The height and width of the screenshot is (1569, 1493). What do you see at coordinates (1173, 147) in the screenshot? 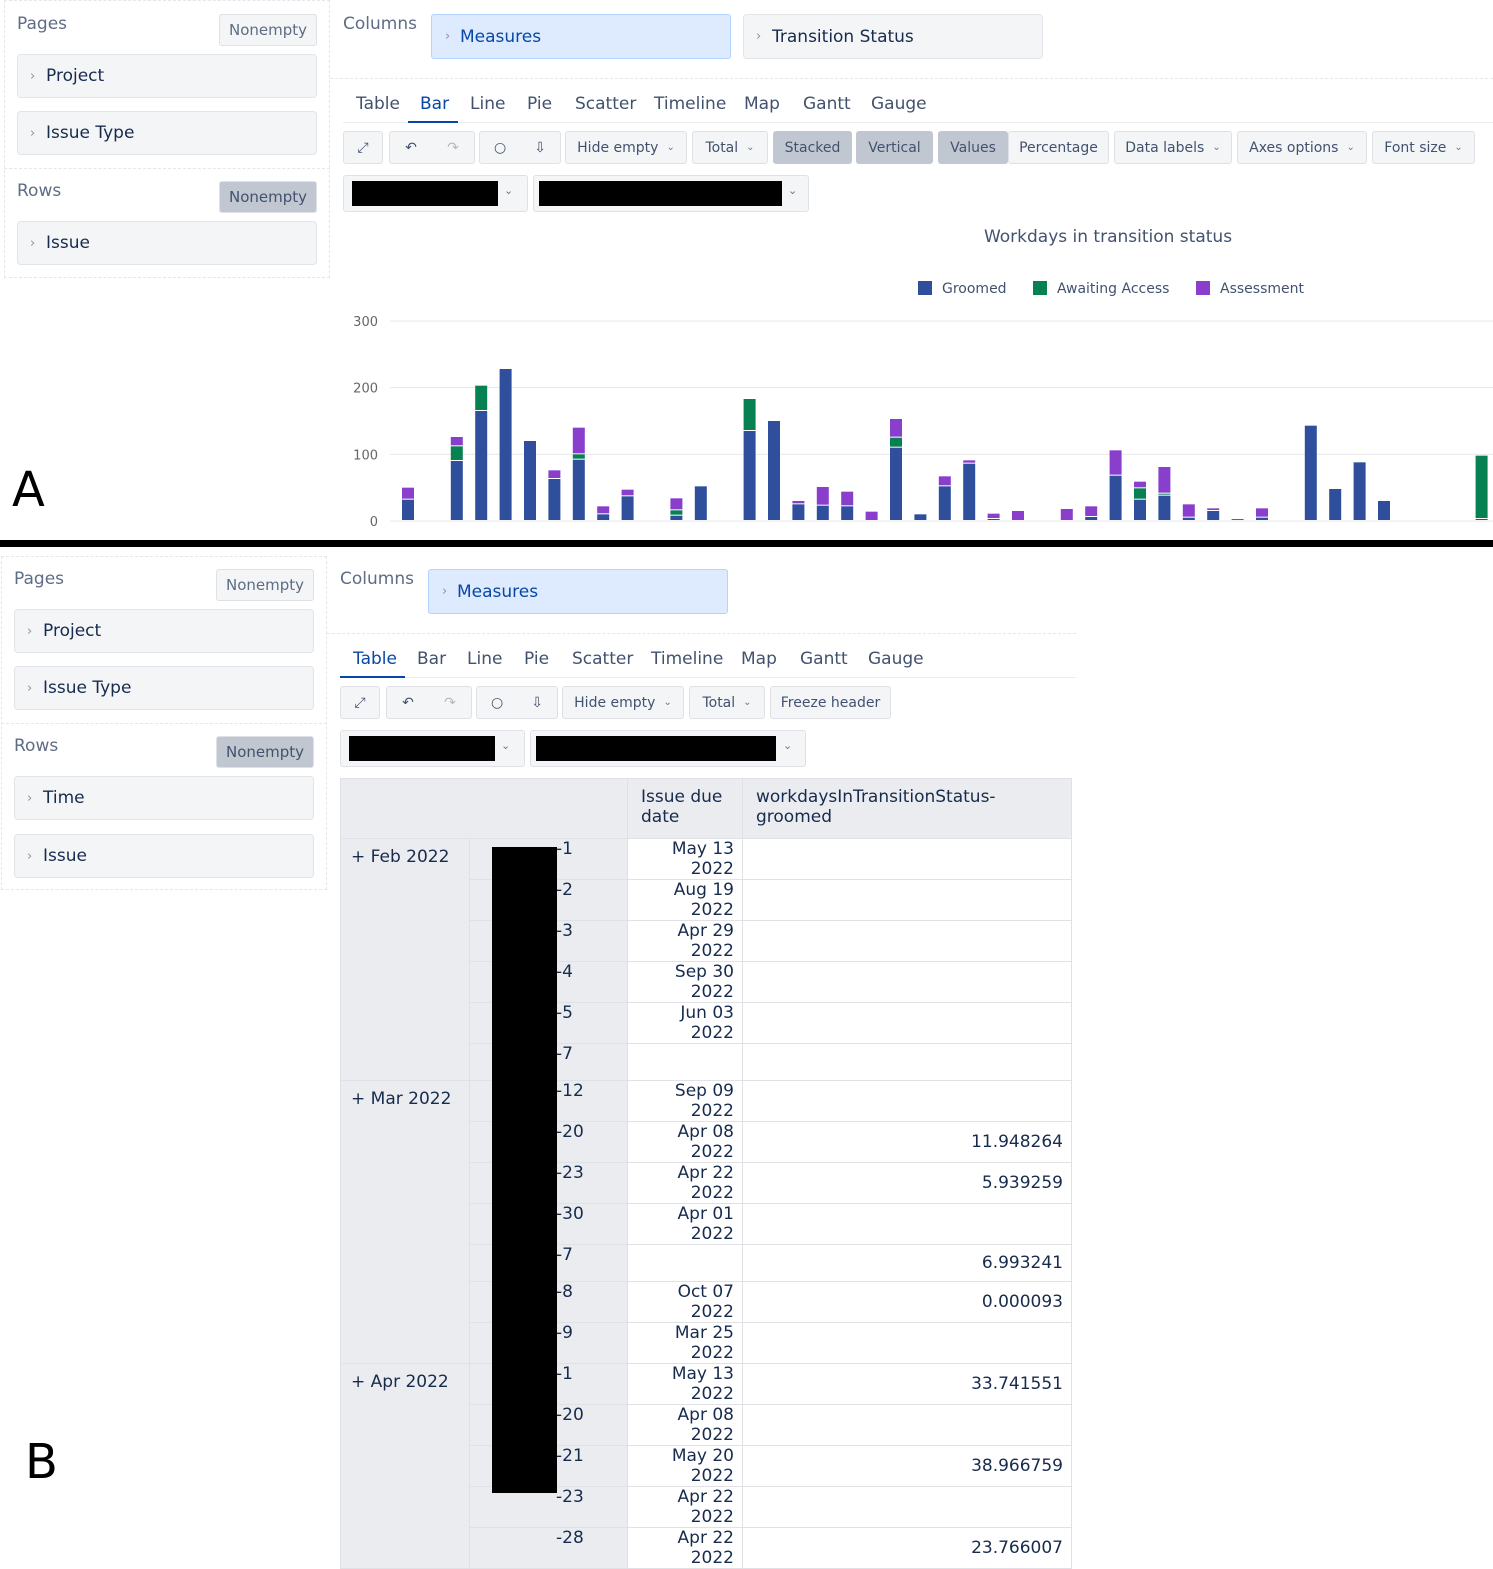
I see `data-labels-dropdown: Data labels ⌄` at bounding box center [1173, 147].